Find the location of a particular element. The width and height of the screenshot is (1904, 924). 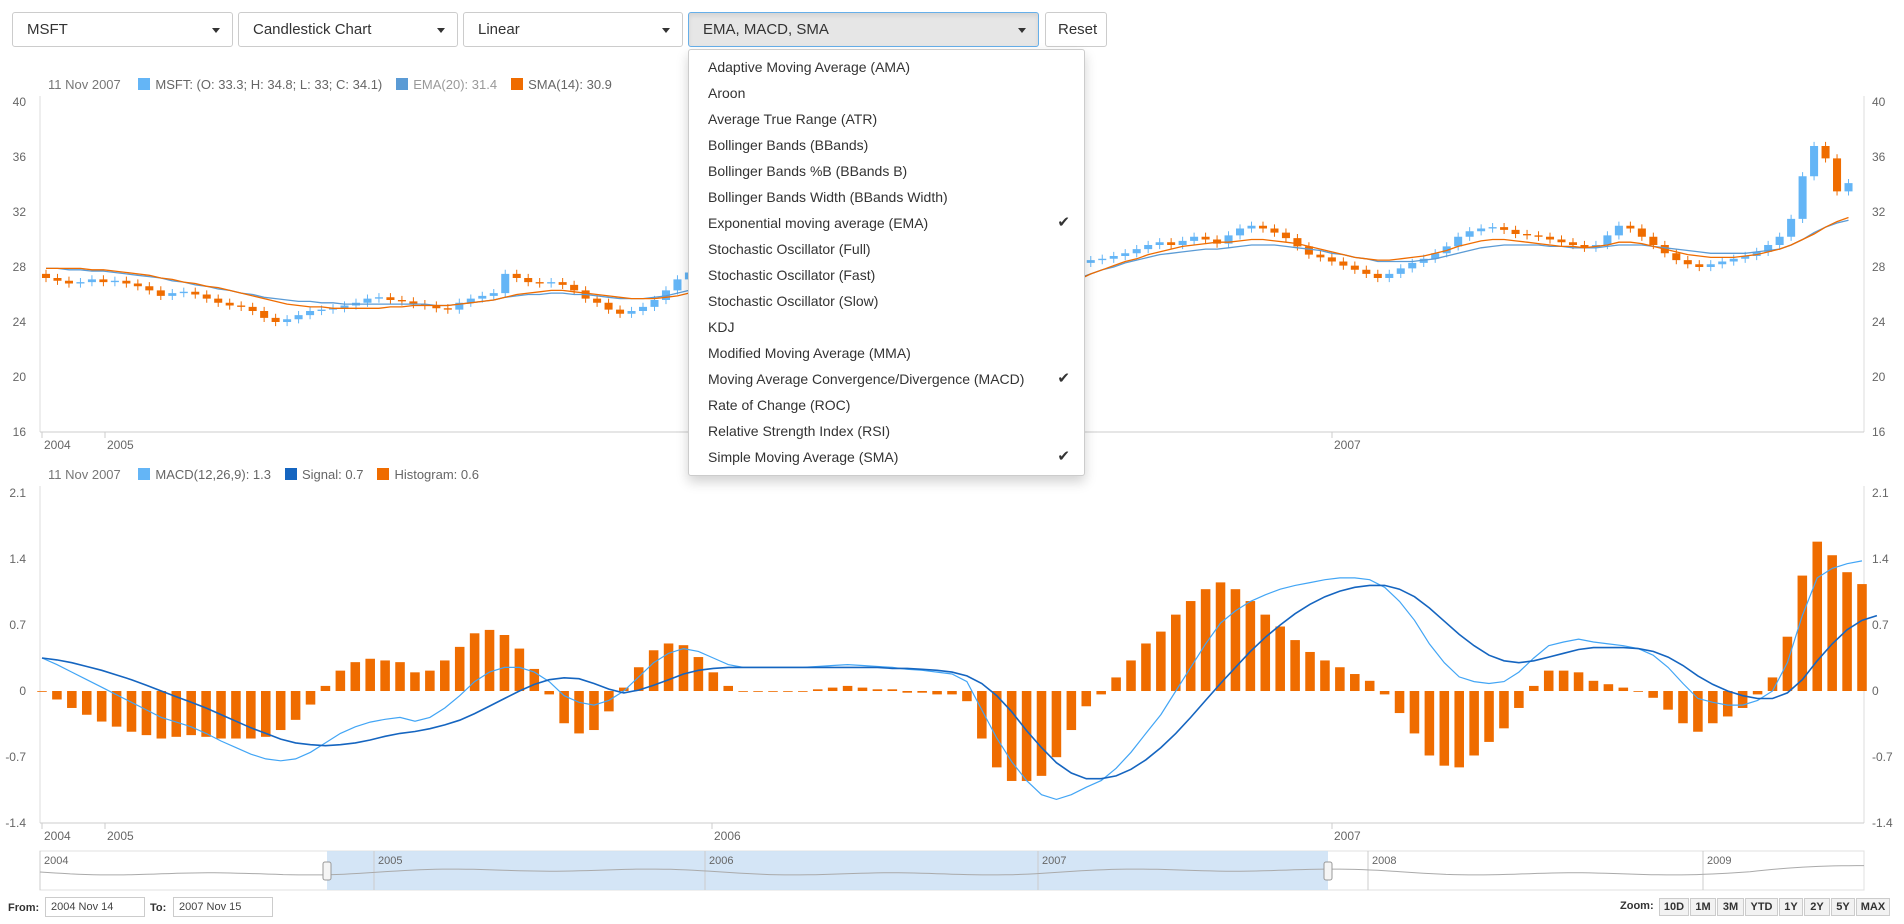

zoom-button-10d: 10D is located at coordinates (1674, 907).